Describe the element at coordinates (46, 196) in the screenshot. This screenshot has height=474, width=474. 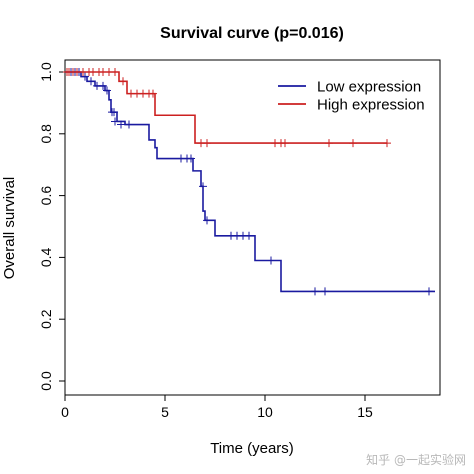
I see `y-tick-label: 0.6` at that location.